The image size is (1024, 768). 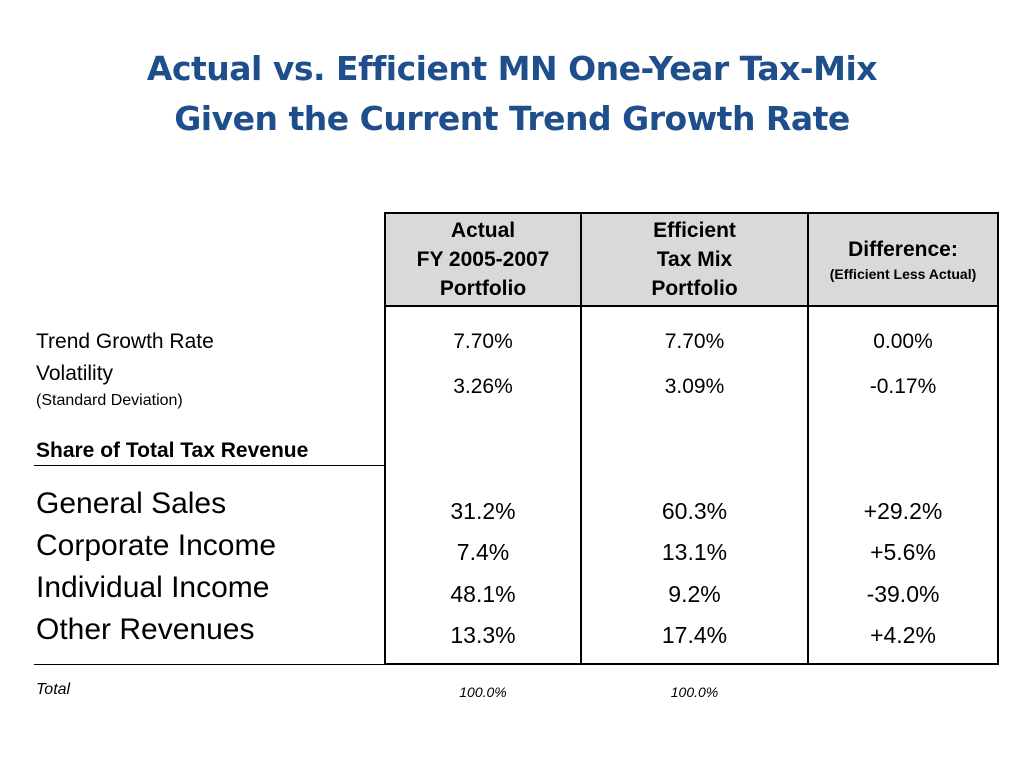 What do you see at coordinates (172, 450) in the screenshot?
I see `section-heading: Share of Total Tax Revenue` at bounding box center [172, 450].